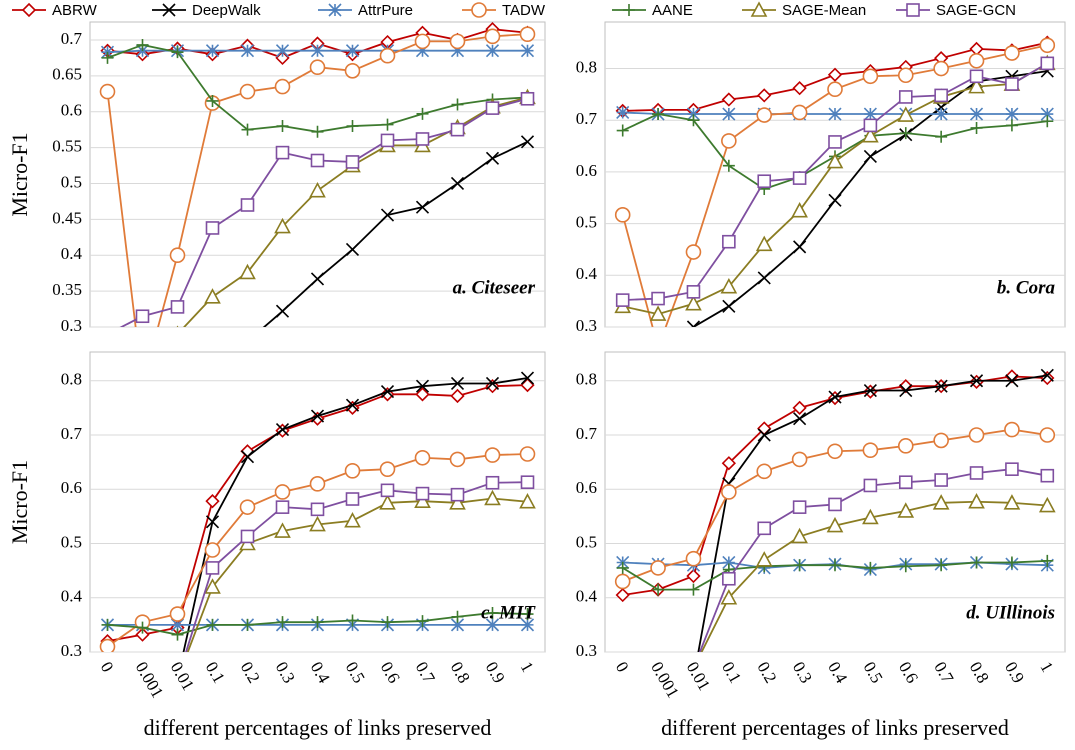 This screenshot has width=1075, height=750. Describe the element at coordinates (508, 612) in the screenshot. I see `panel-annotation: c. MIT` at that location.